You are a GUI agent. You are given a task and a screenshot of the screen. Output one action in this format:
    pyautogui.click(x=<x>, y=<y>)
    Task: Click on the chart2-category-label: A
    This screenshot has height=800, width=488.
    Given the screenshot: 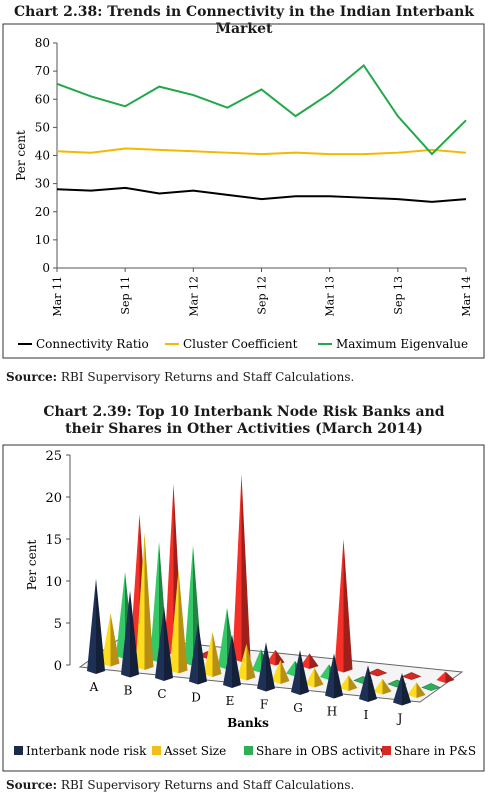 What is the action you would take?
    pyautogui.click(x=94, y=687)
    